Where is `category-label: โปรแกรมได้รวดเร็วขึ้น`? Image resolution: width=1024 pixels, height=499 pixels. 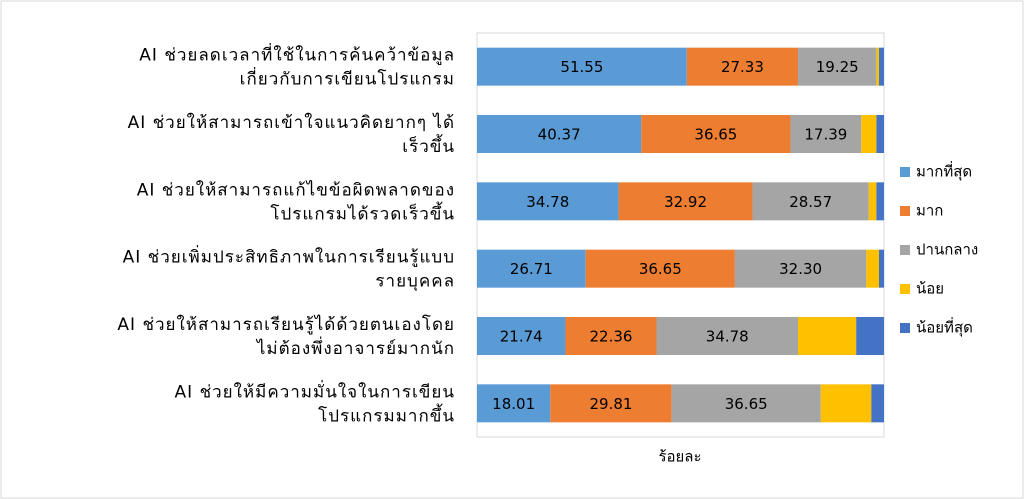 category-label: โปรแกรมได้รวดเร็วขึ้น is located at coordinates (362, 212).